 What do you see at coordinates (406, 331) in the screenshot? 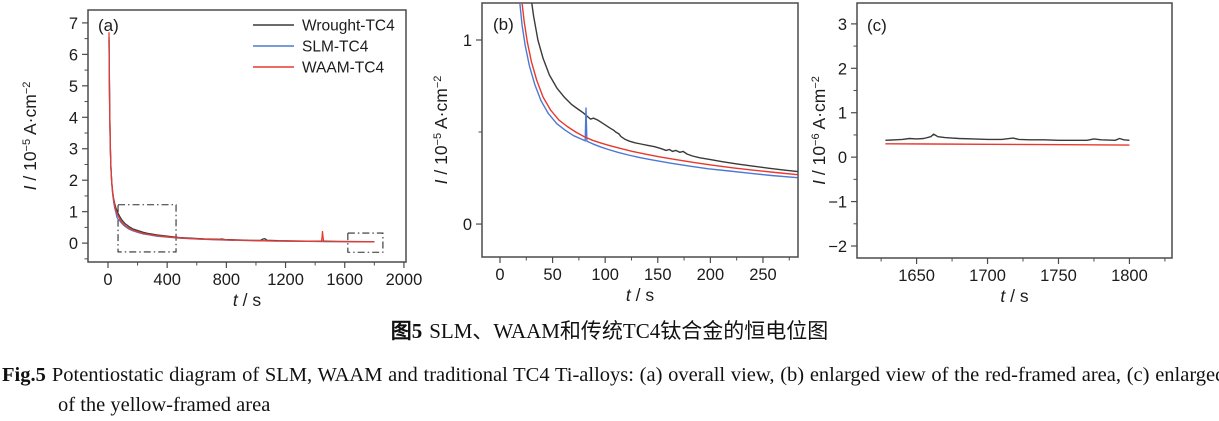
I see `caption-zh-label: 图5` at bounding box center [406, 331].